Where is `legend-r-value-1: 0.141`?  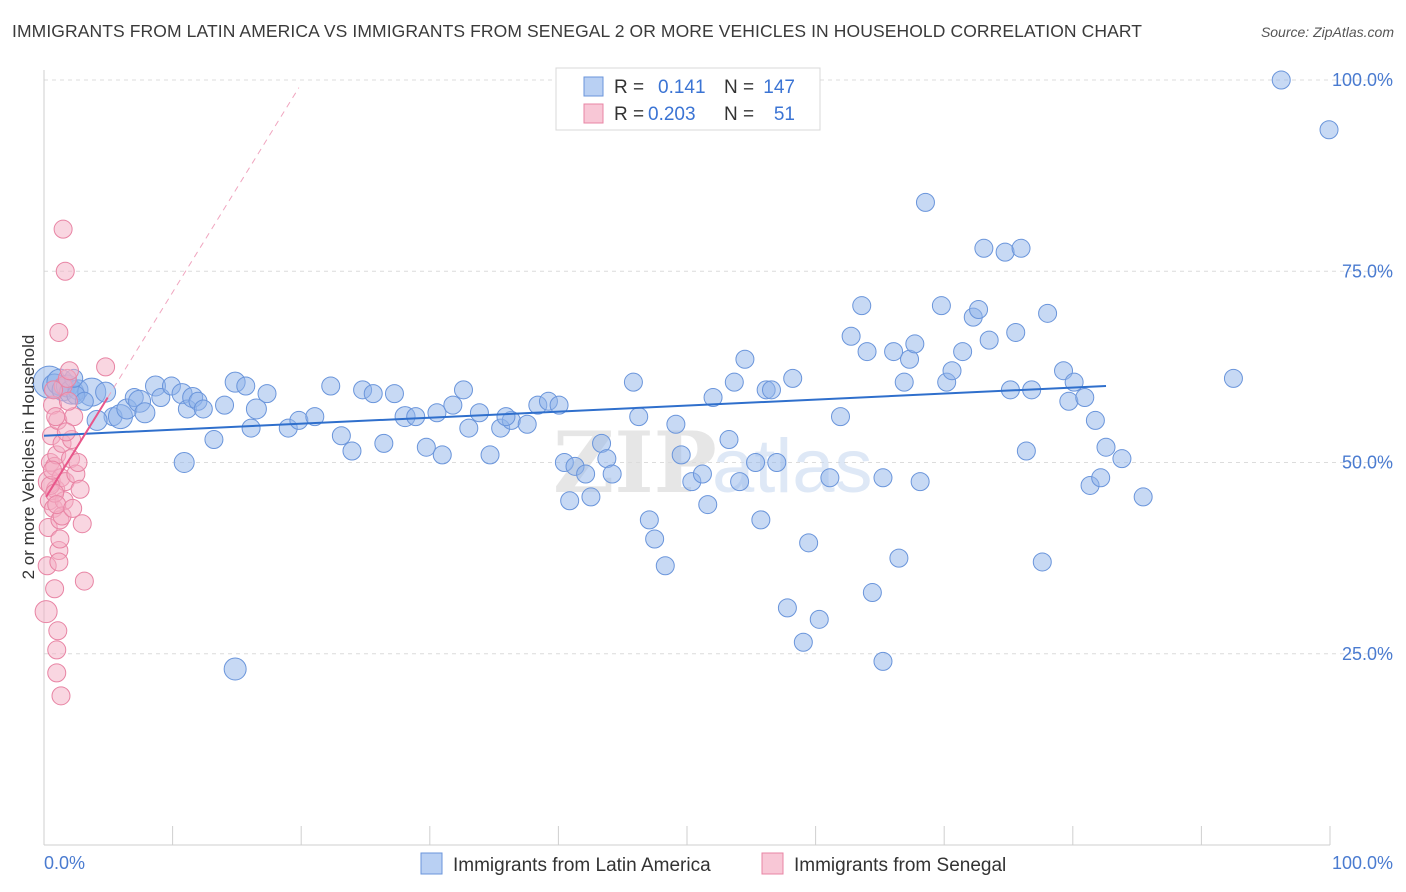 legend-r-value-1: 0.141 is located at coordinates (682, 87).